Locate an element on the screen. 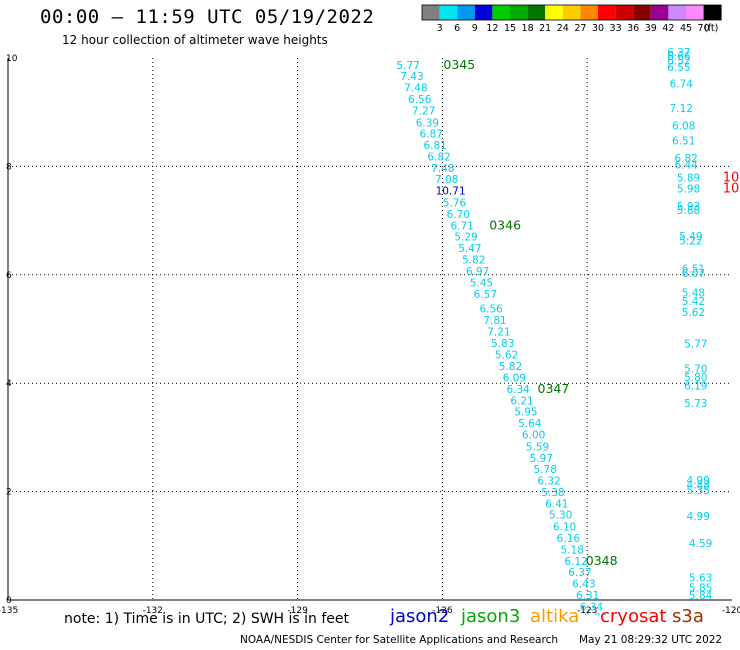 Image resolution: width=740 pixels, height=650 pixels. wave-height-label: 5.85 is located at coordinates (700, 588).